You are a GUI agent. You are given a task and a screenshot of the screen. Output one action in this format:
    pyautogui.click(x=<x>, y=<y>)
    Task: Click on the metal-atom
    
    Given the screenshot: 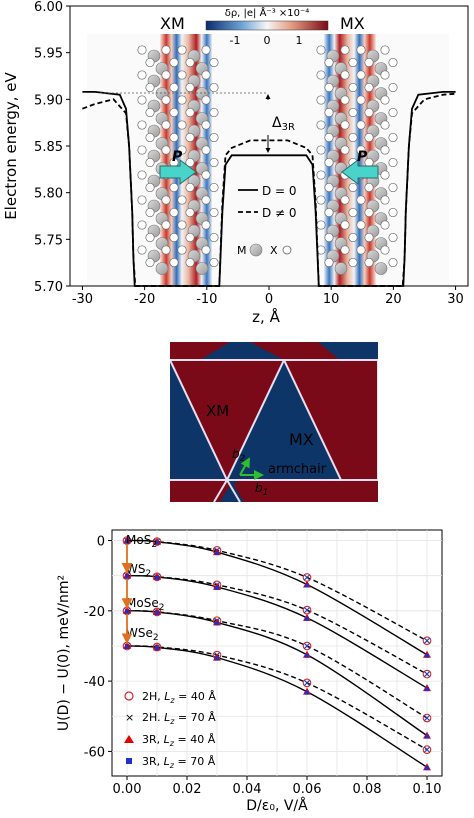 What is the action you would take?
    pyautogui.click(x=162, y=268)
    